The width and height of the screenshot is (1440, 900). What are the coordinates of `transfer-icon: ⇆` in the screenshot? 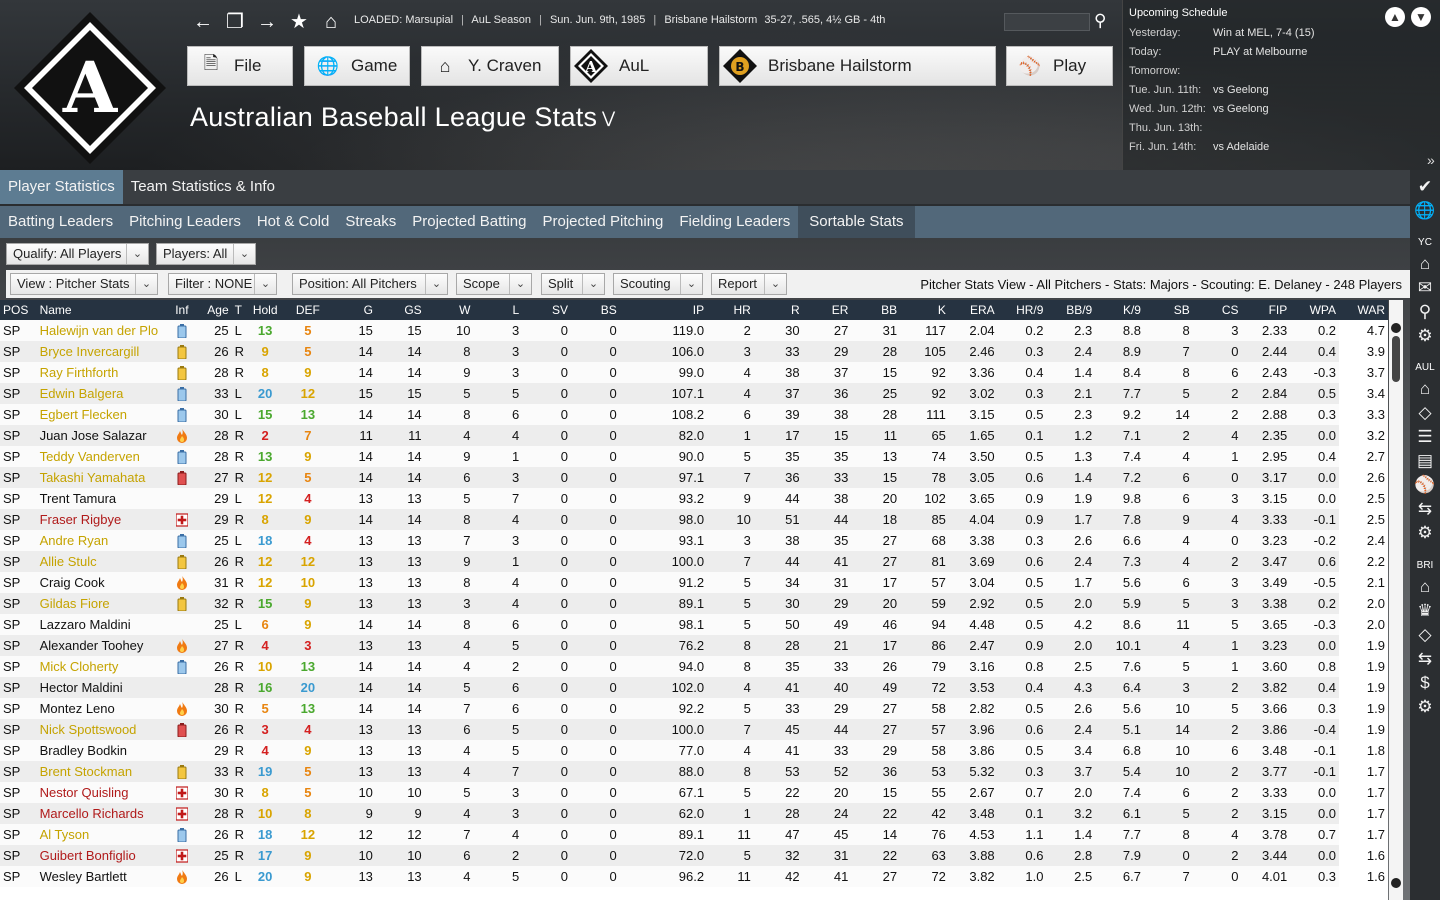 It's located at (1425, 508).